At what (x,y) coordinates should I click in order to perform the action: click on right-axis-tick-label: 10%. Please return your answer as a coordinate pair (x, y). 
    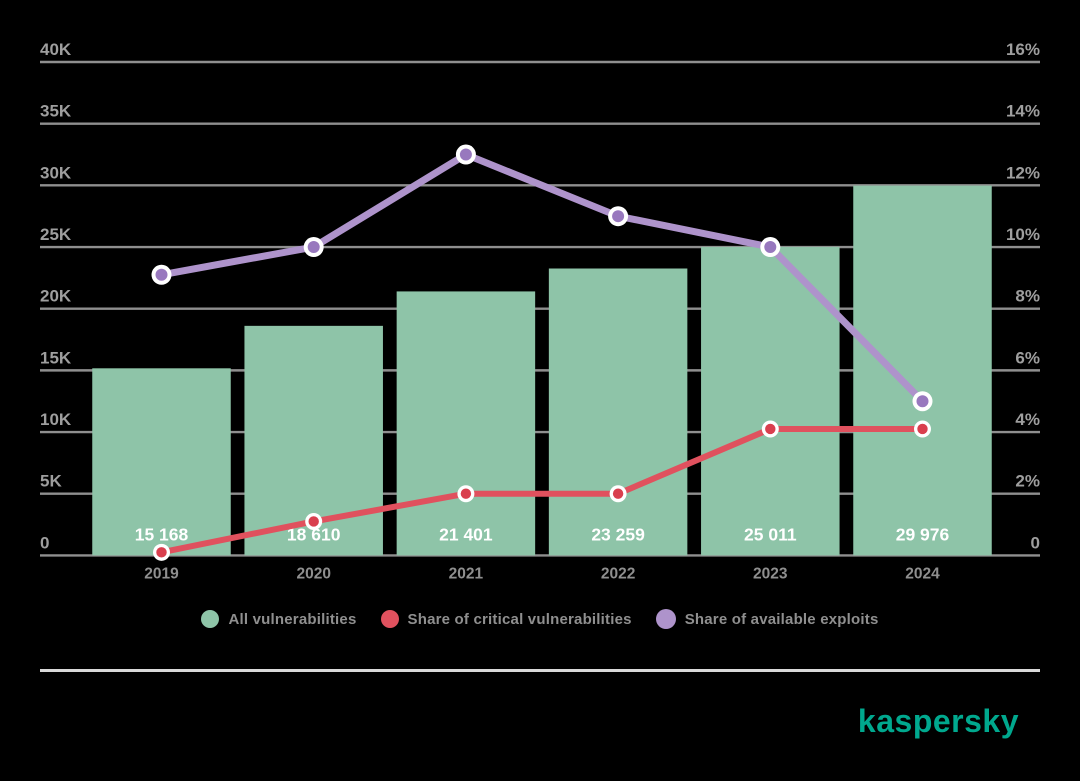
    Looking at the image, I should click on (1023, 234).